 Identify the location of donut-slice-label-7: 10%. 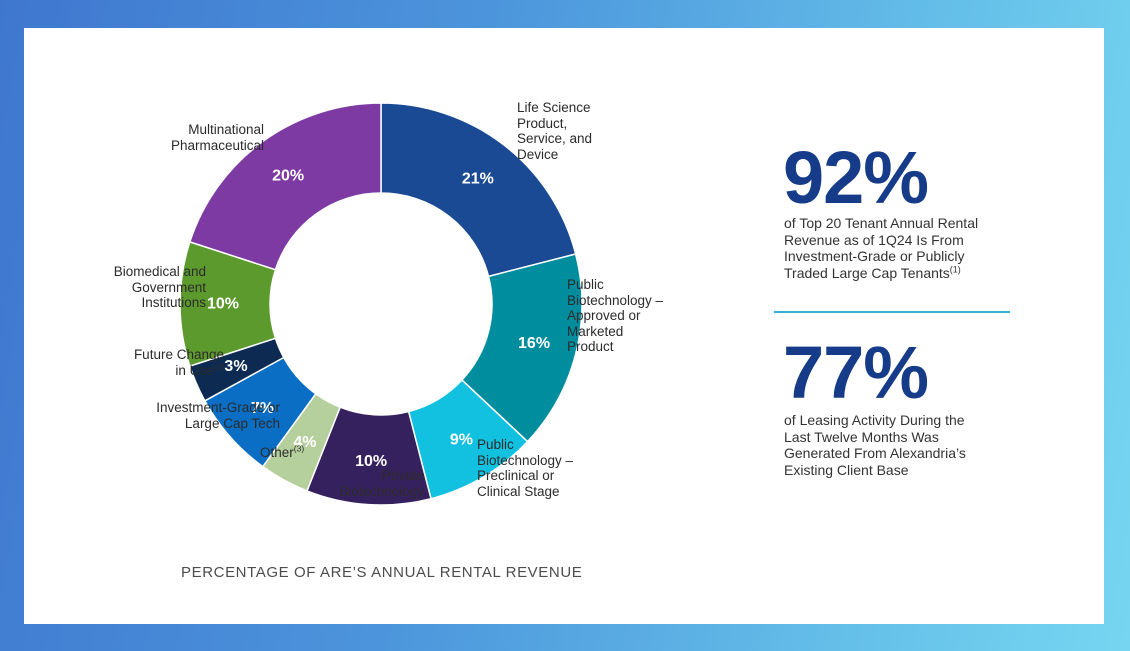
(223, 304).